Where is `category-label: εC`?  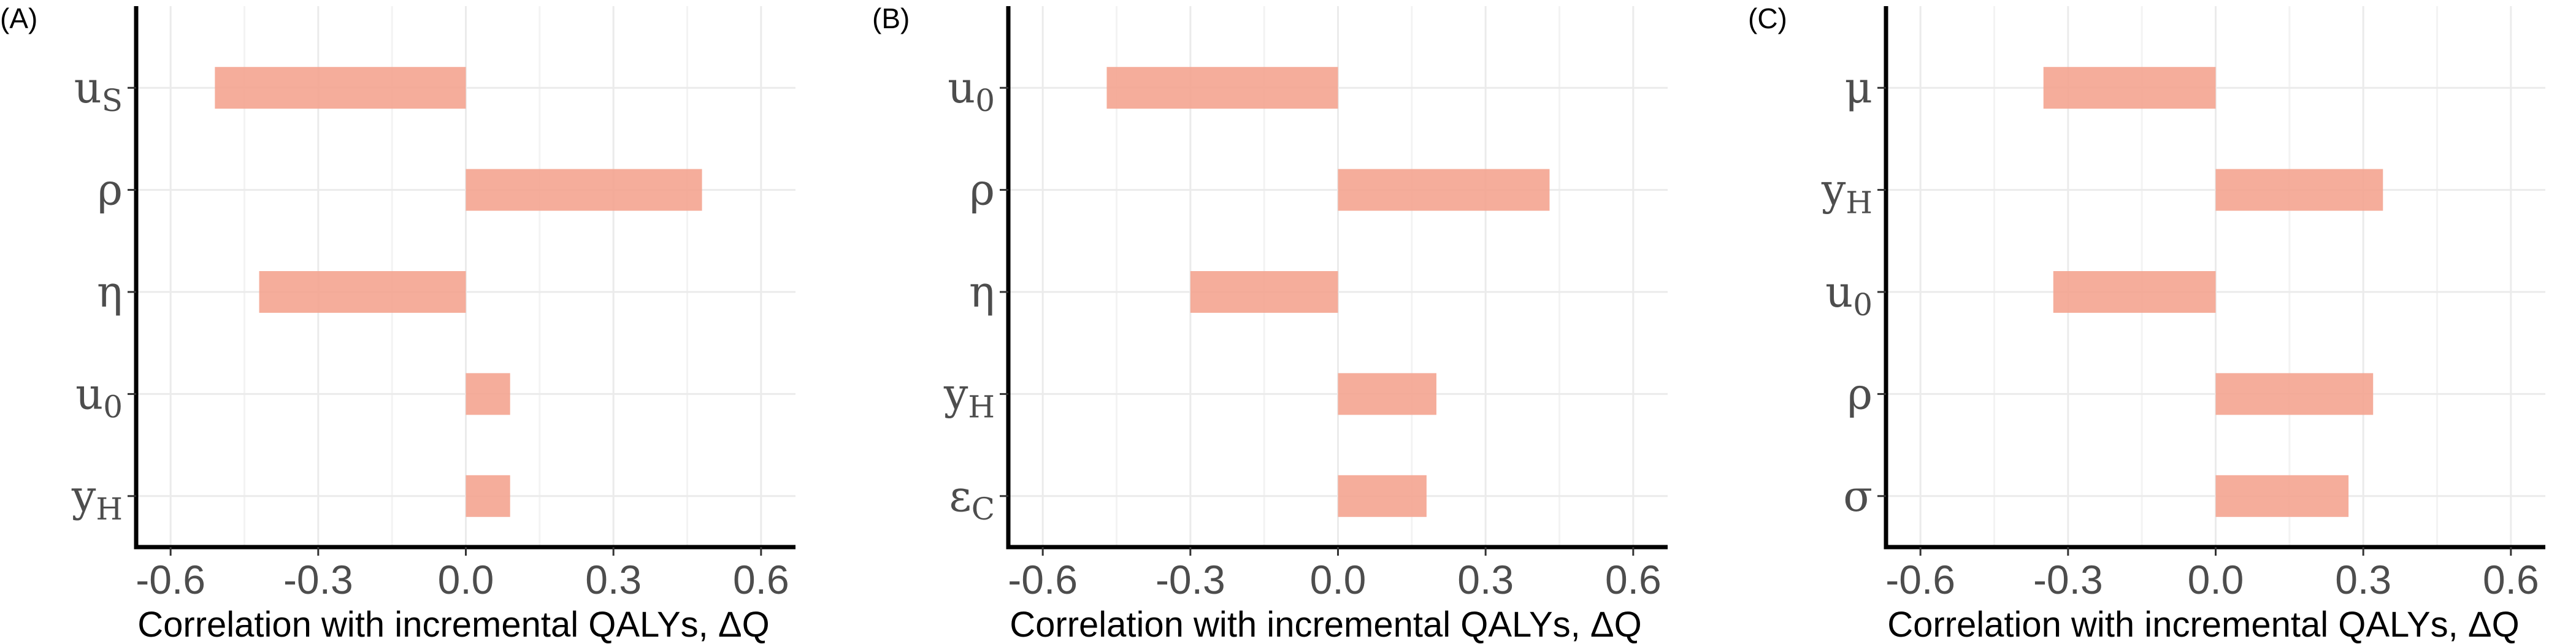 category-label: εC is located at coordinates (972, 499).